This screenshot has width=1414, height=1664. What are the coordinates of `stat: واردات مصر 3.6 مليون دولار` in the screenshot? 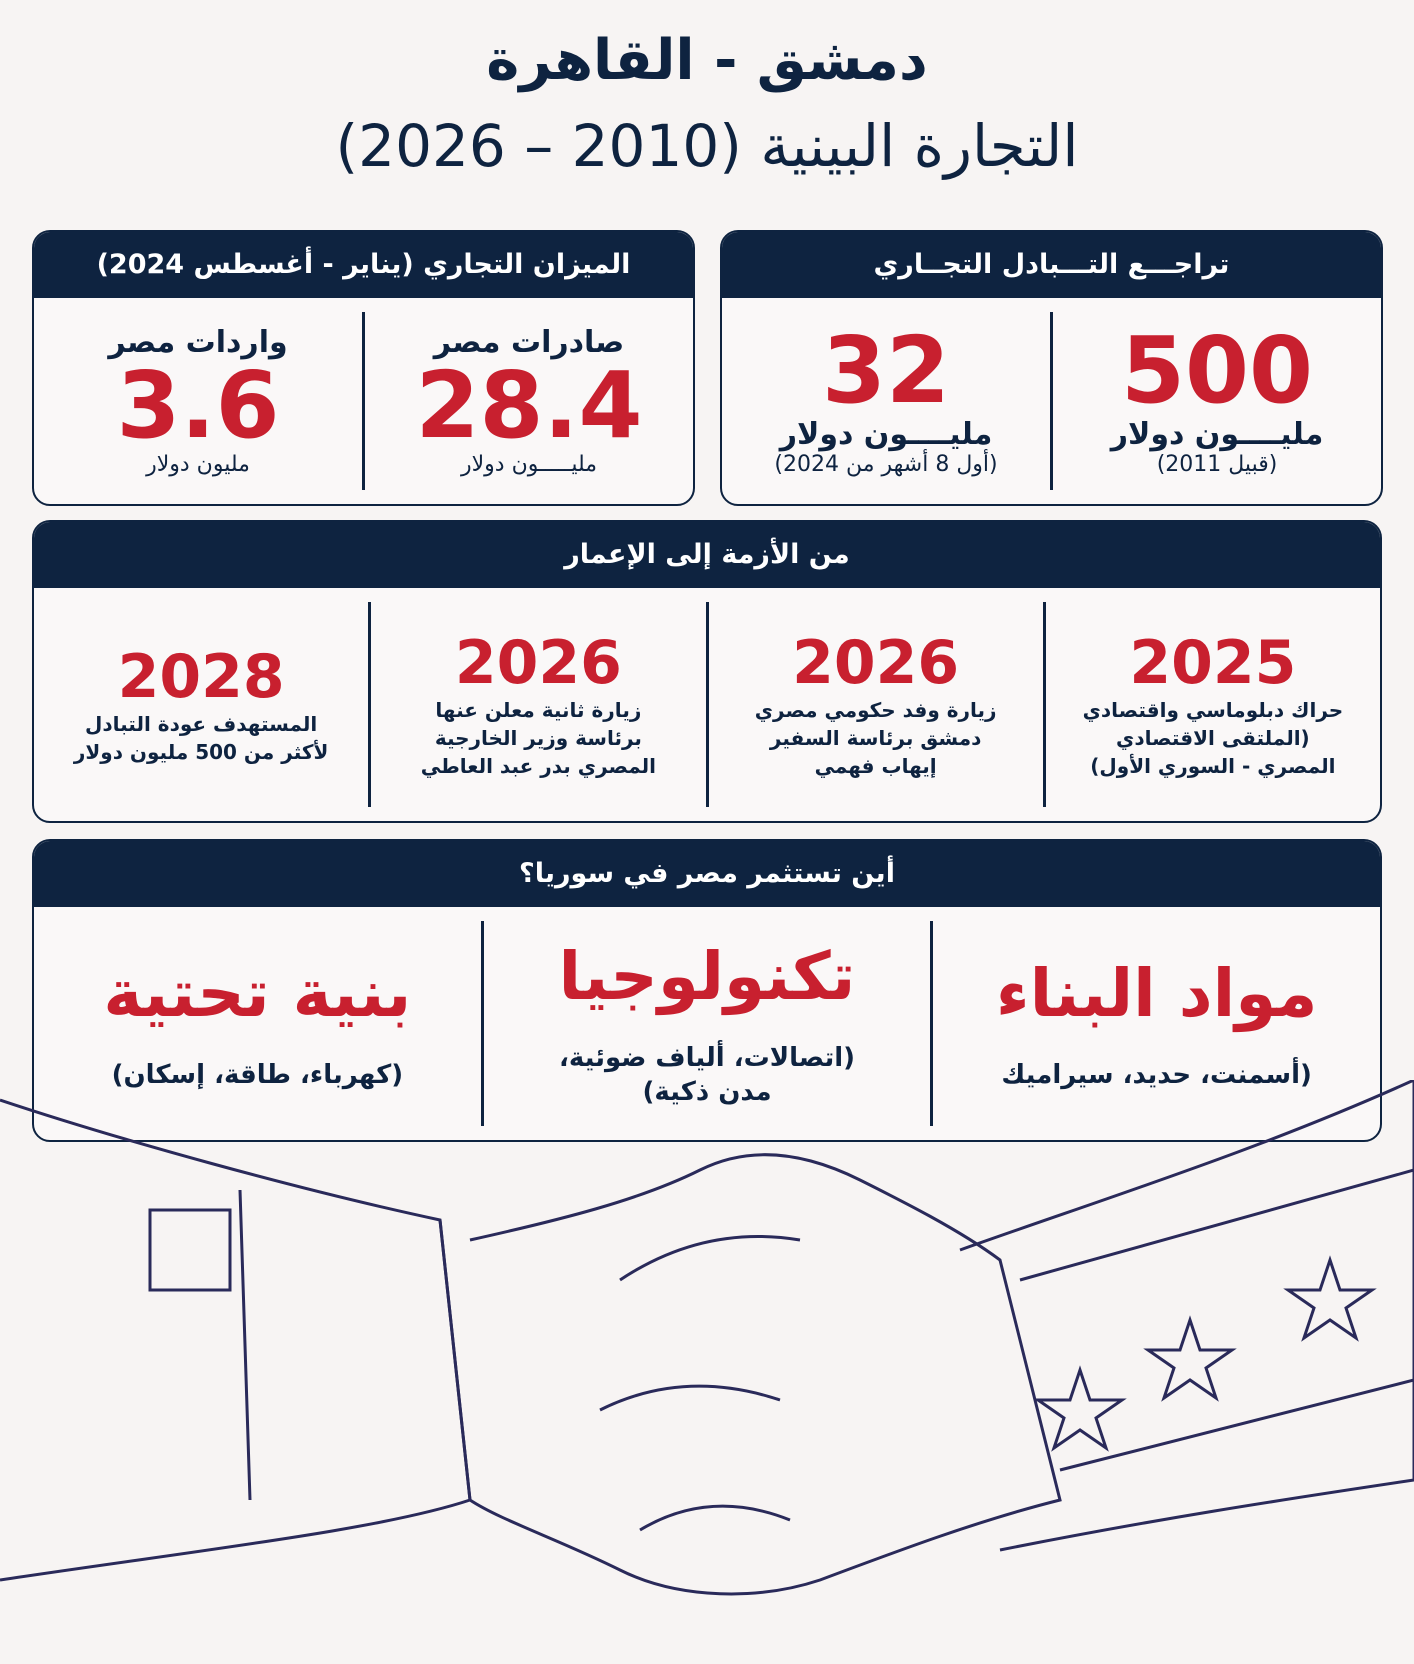 It's located at (198, 401).